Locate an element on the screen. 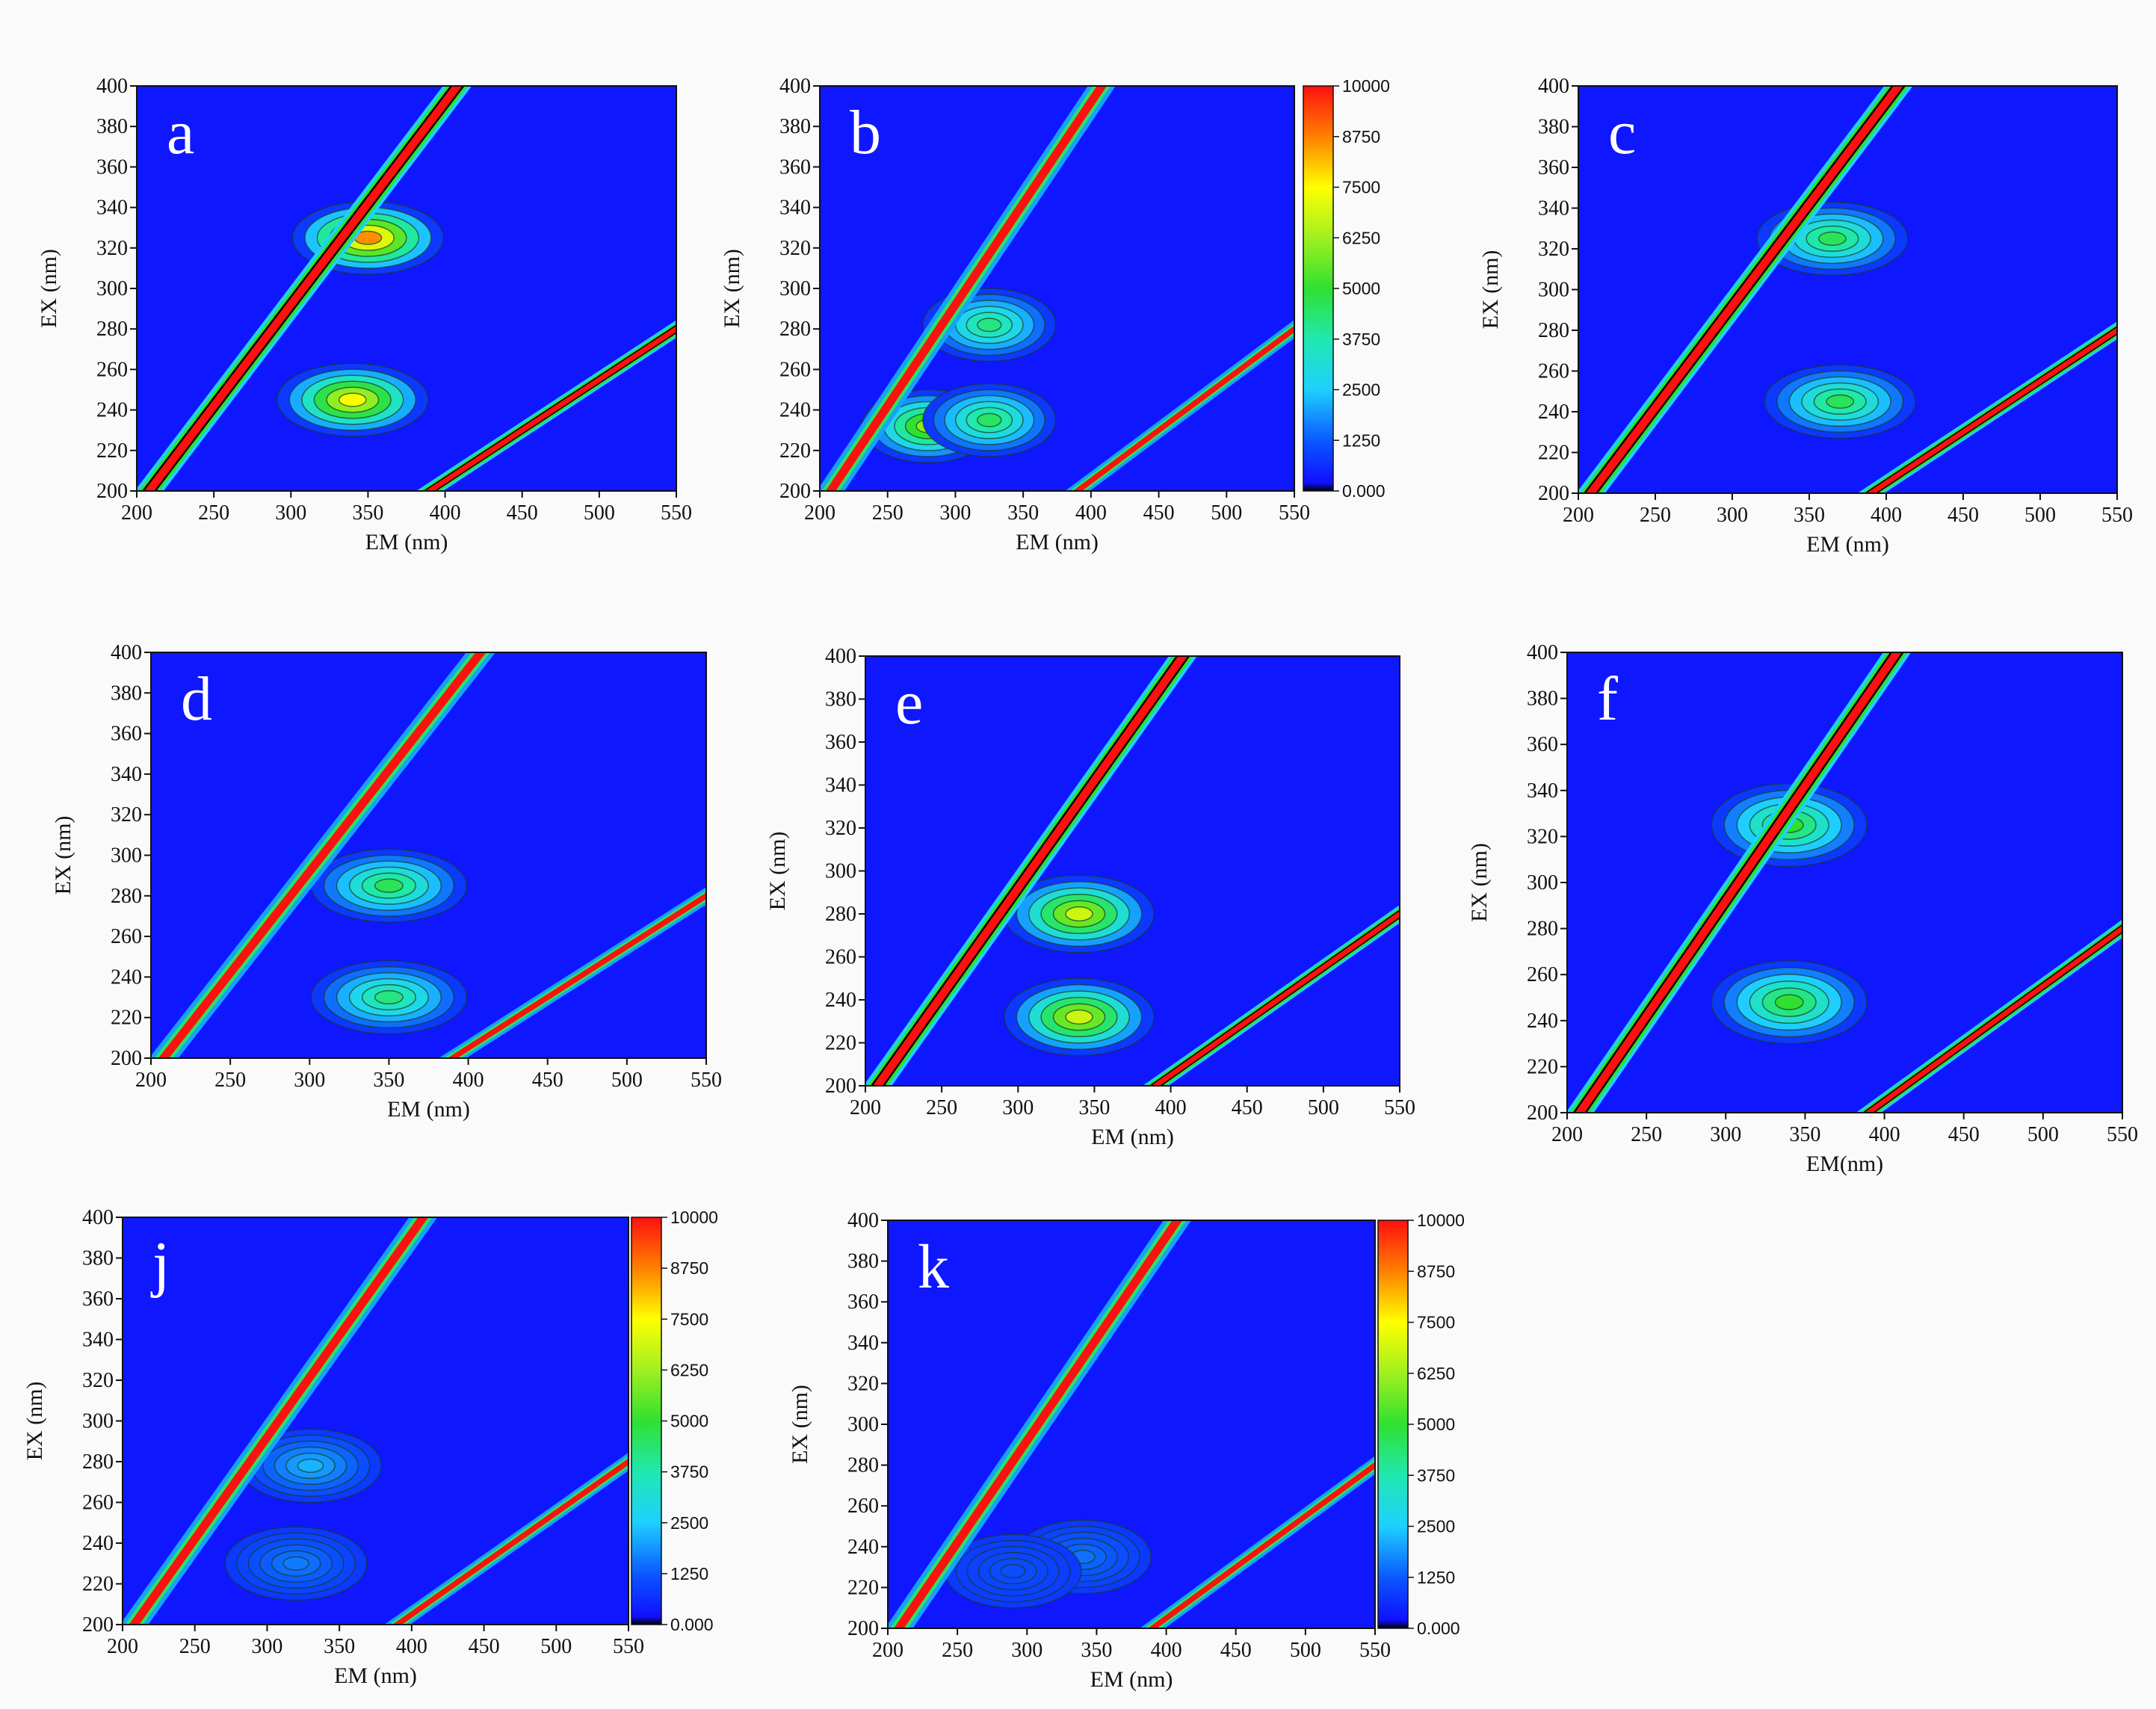 Image resolution: width=2156 pixels, height=1709 pixels. panel-letter: f is located at coordinates (1607, 699).